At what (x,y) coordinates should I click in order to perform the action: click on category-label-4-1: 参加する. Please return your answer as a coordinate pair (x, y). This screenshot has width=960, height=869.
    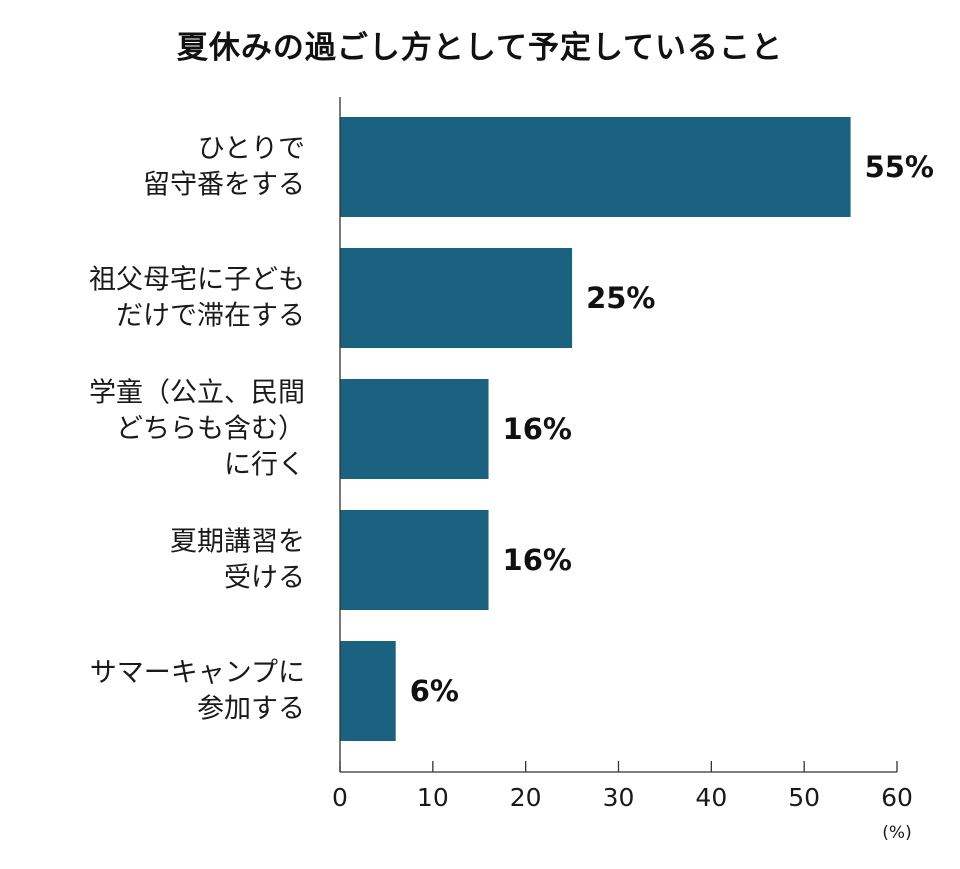
    Looking at the image, I should click on (251, 709).